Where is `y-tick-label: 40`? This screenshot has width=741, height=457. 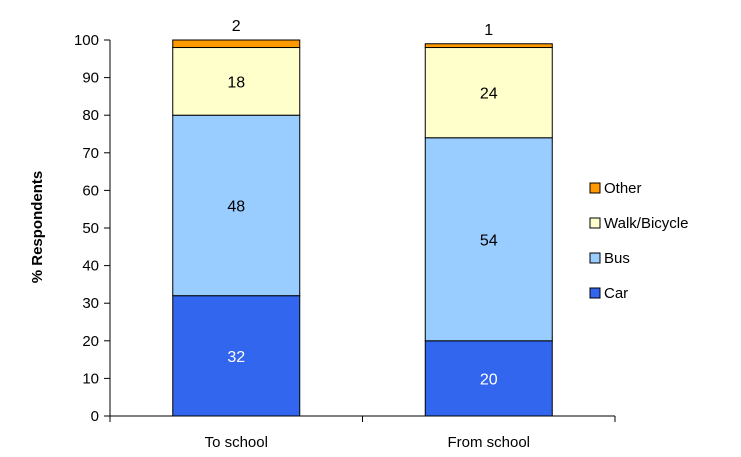 y-tick-label: 40 is located at coordinates (90, 266).